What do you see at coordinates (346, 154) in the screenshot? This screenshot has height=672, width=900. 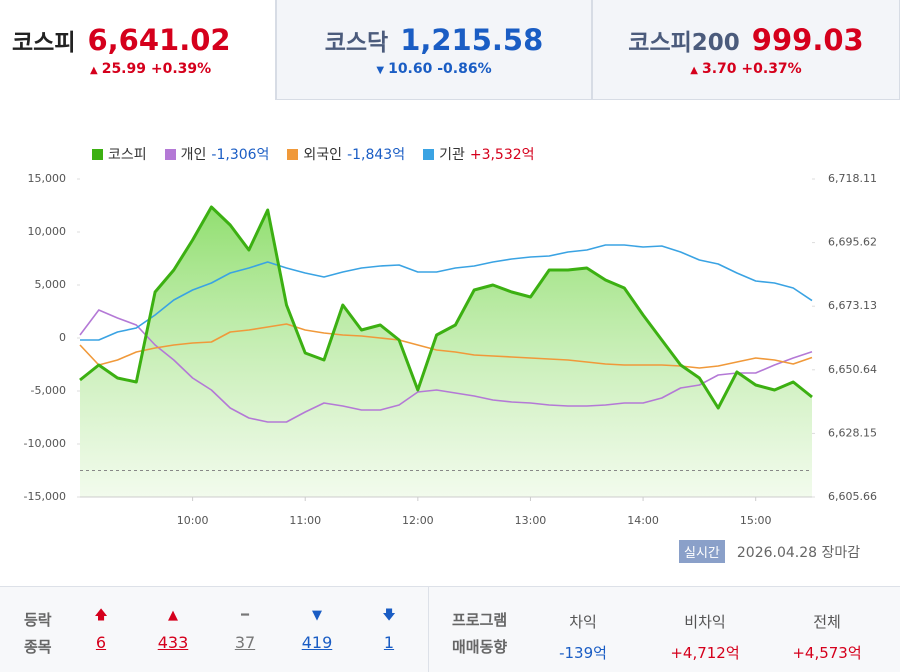 I see `legend-item: 외국인 -1,843억` at bounding box center [346, 154].